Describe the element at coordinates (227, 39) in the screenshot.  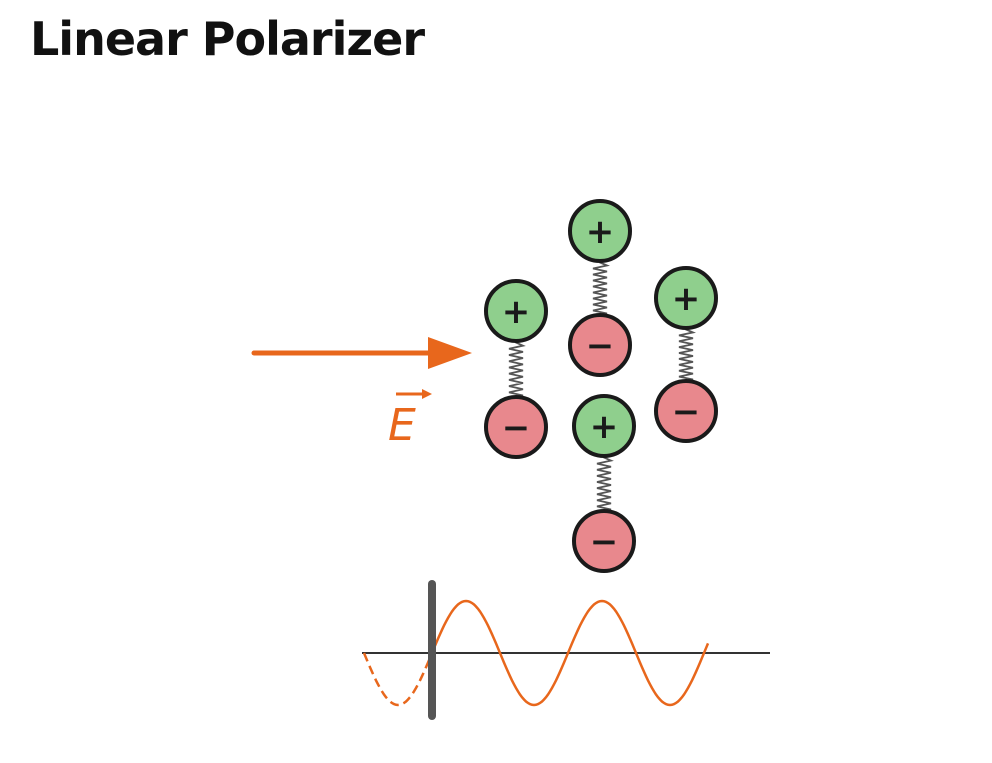
I see `page-title: Linear Polarizer` at that location.